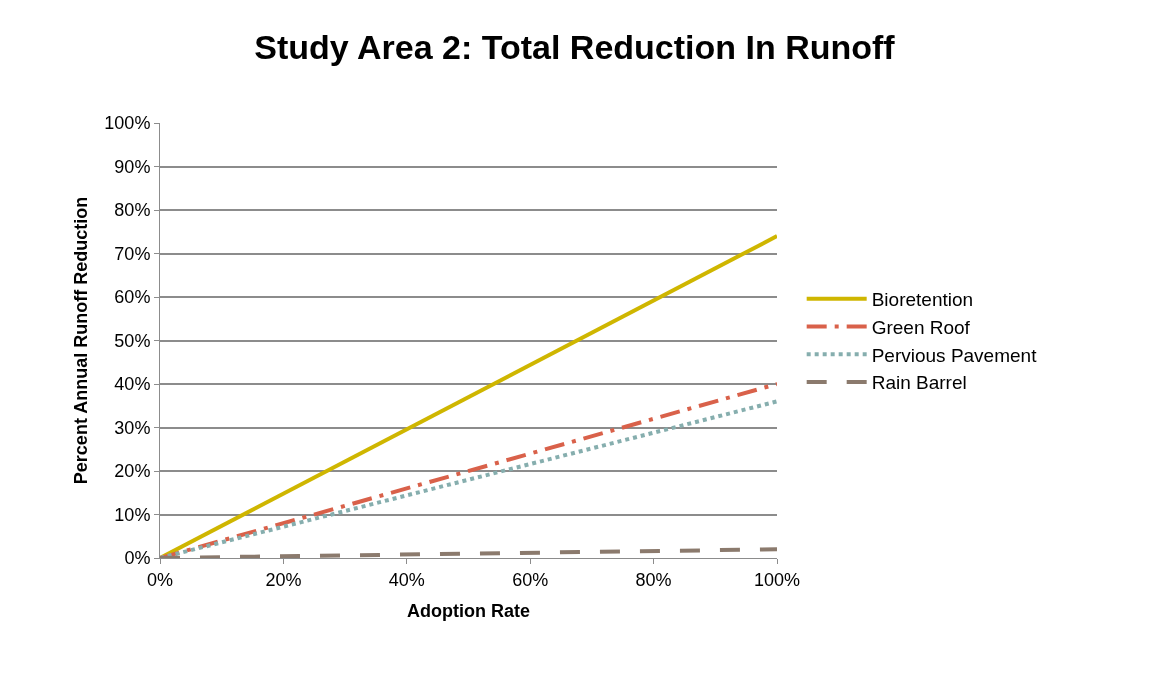  Describe the element at coordinates (283, 579) in the screenshot. I see `x-tick-label: 20%` at that location.